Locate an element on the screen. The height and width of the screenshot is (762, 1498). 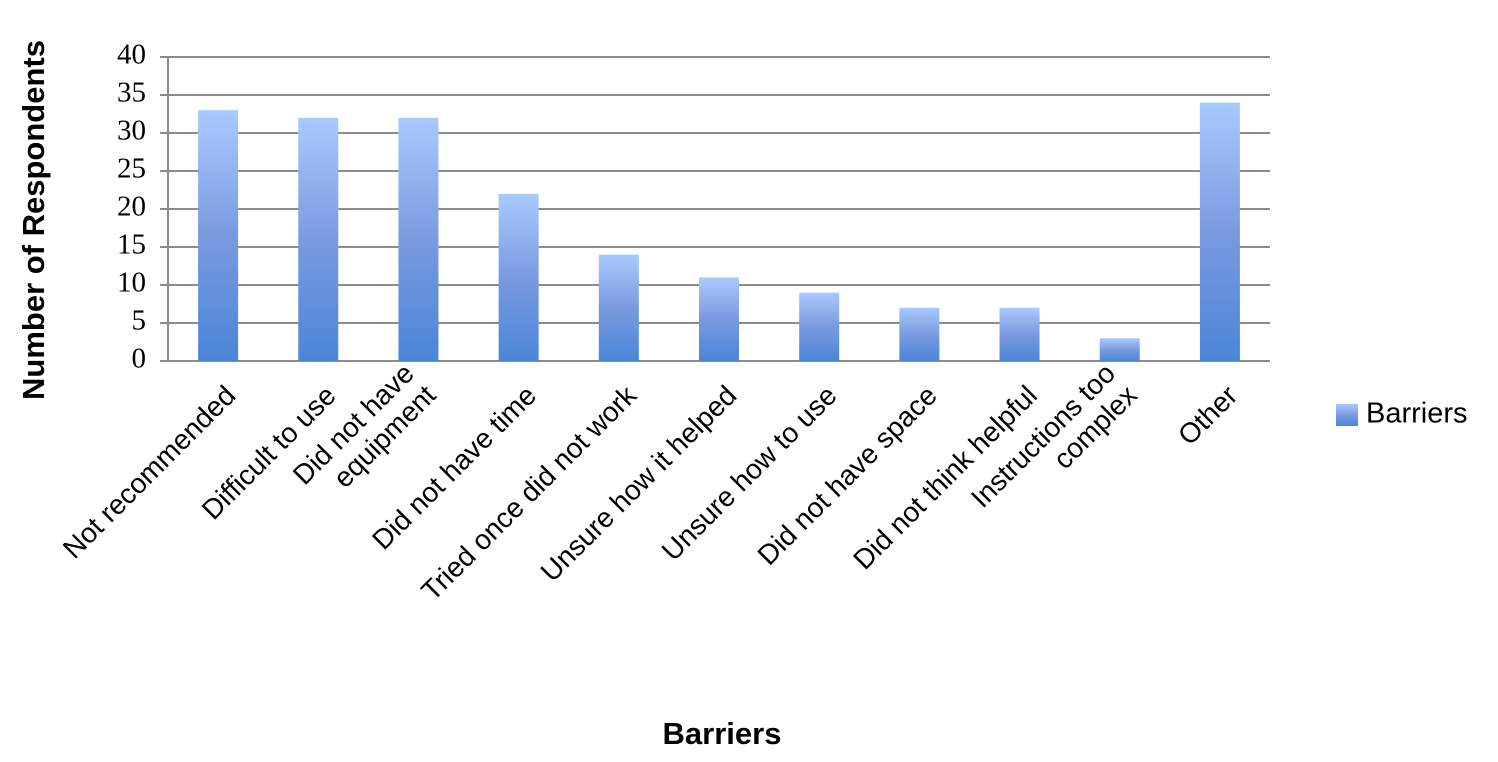
y-tick-label: 30 is located at coordinates (131, 131).